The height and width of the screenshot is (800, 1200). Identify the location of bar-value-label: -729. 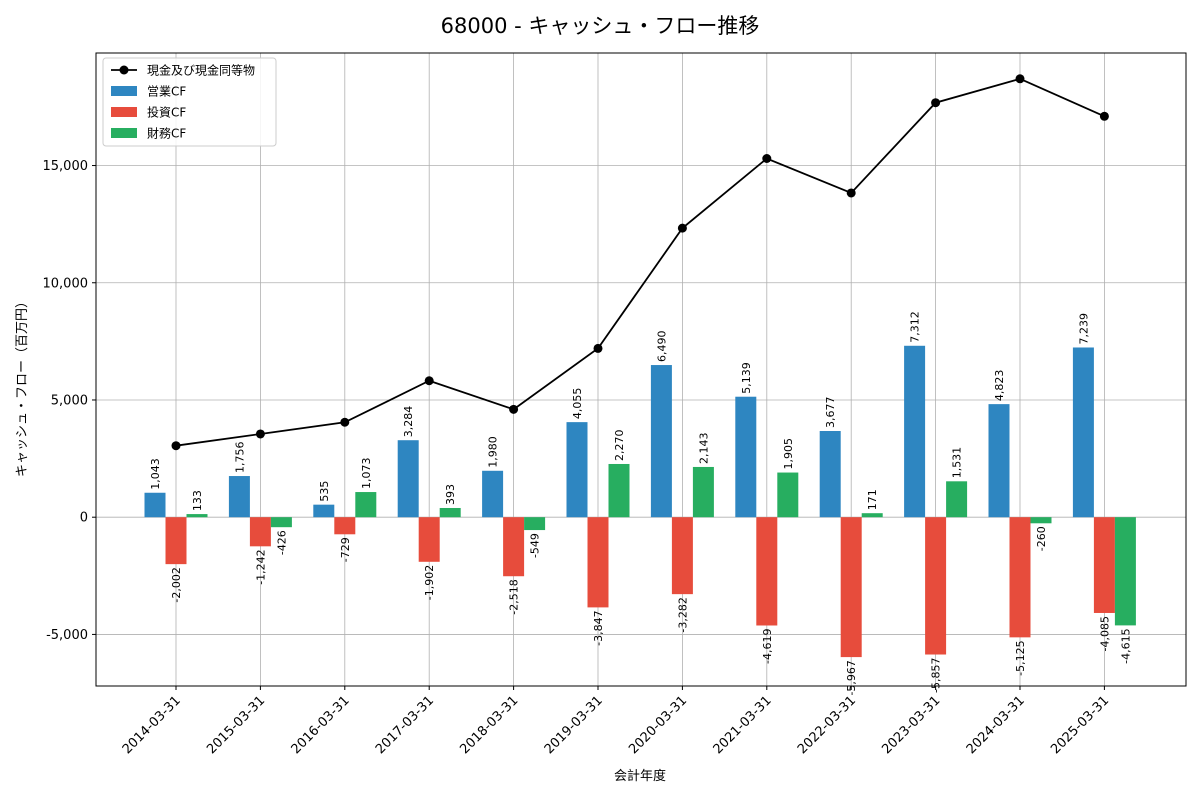
(345, 549).